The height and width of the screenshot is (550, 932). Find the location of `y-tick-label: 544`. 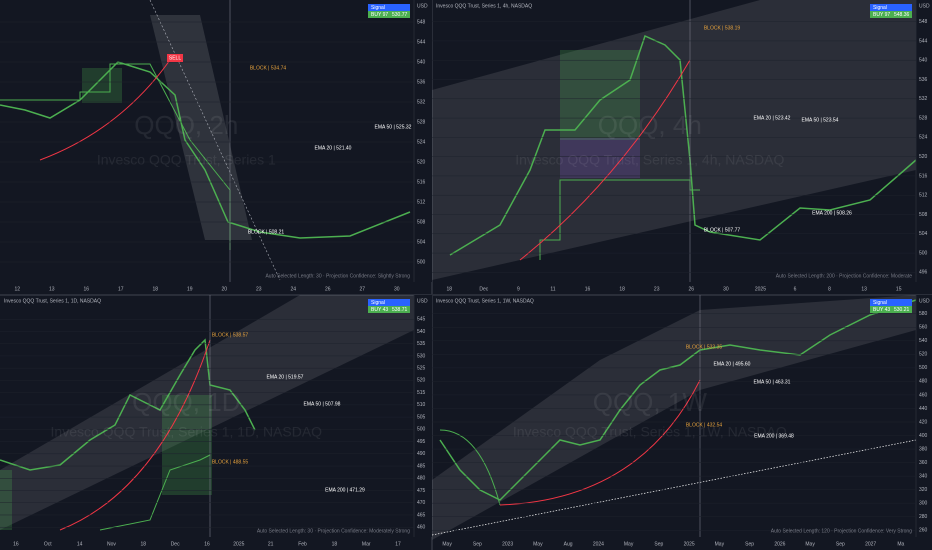

y-tick-label: 544 is located at coordinates (421, 42).